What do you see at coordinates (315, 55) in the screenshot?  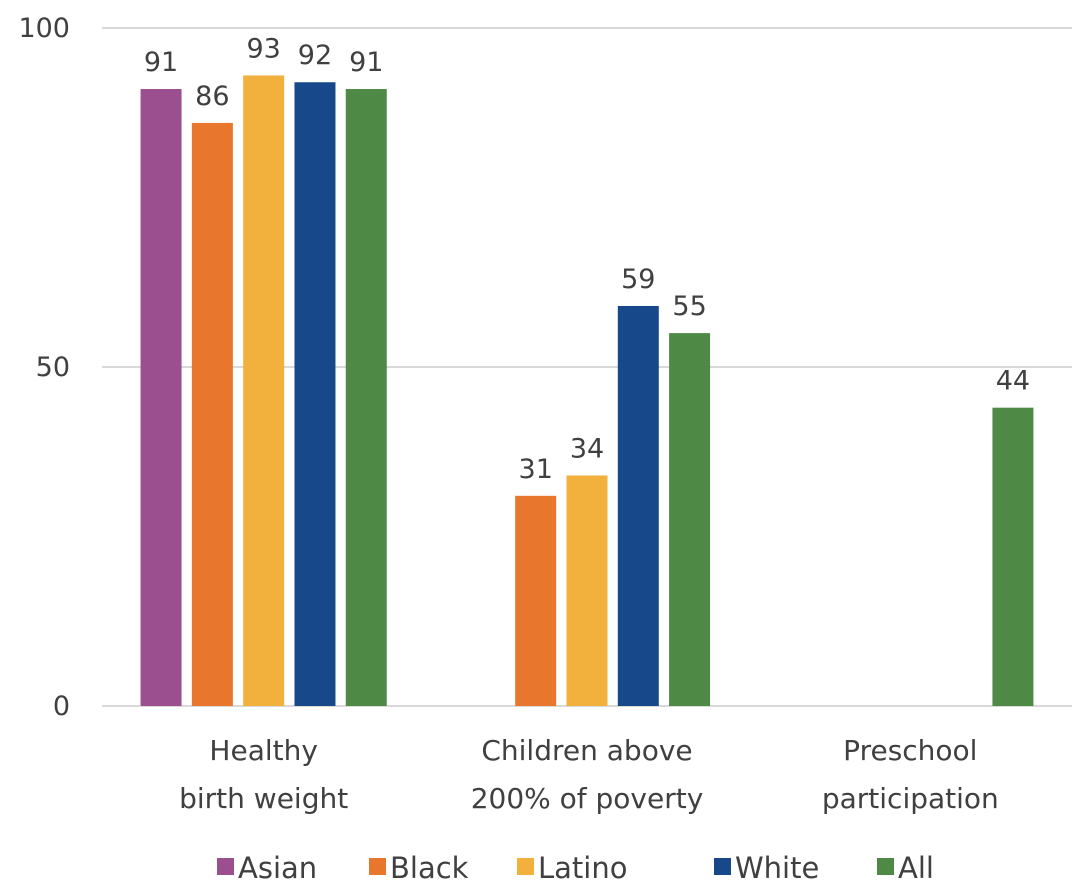 I see `data-label: 92` at bounding box center [315, 55].